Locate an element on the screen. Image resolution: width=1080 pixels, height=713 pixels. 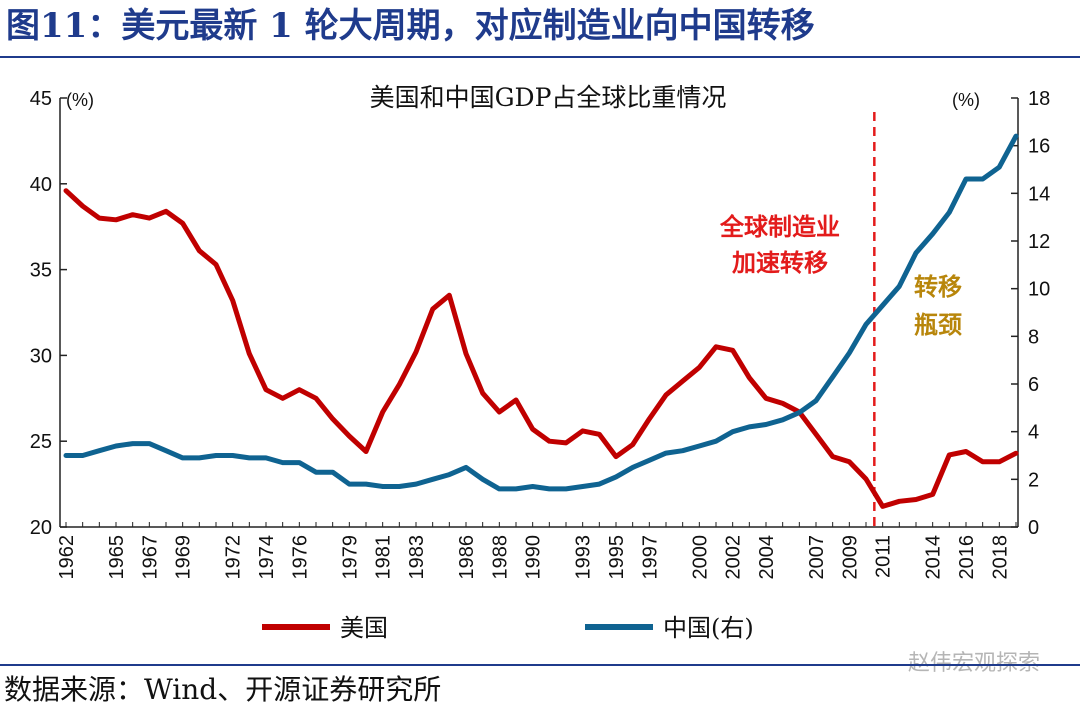
x-tick-label: 1962 is located at coordinates (67, 557).